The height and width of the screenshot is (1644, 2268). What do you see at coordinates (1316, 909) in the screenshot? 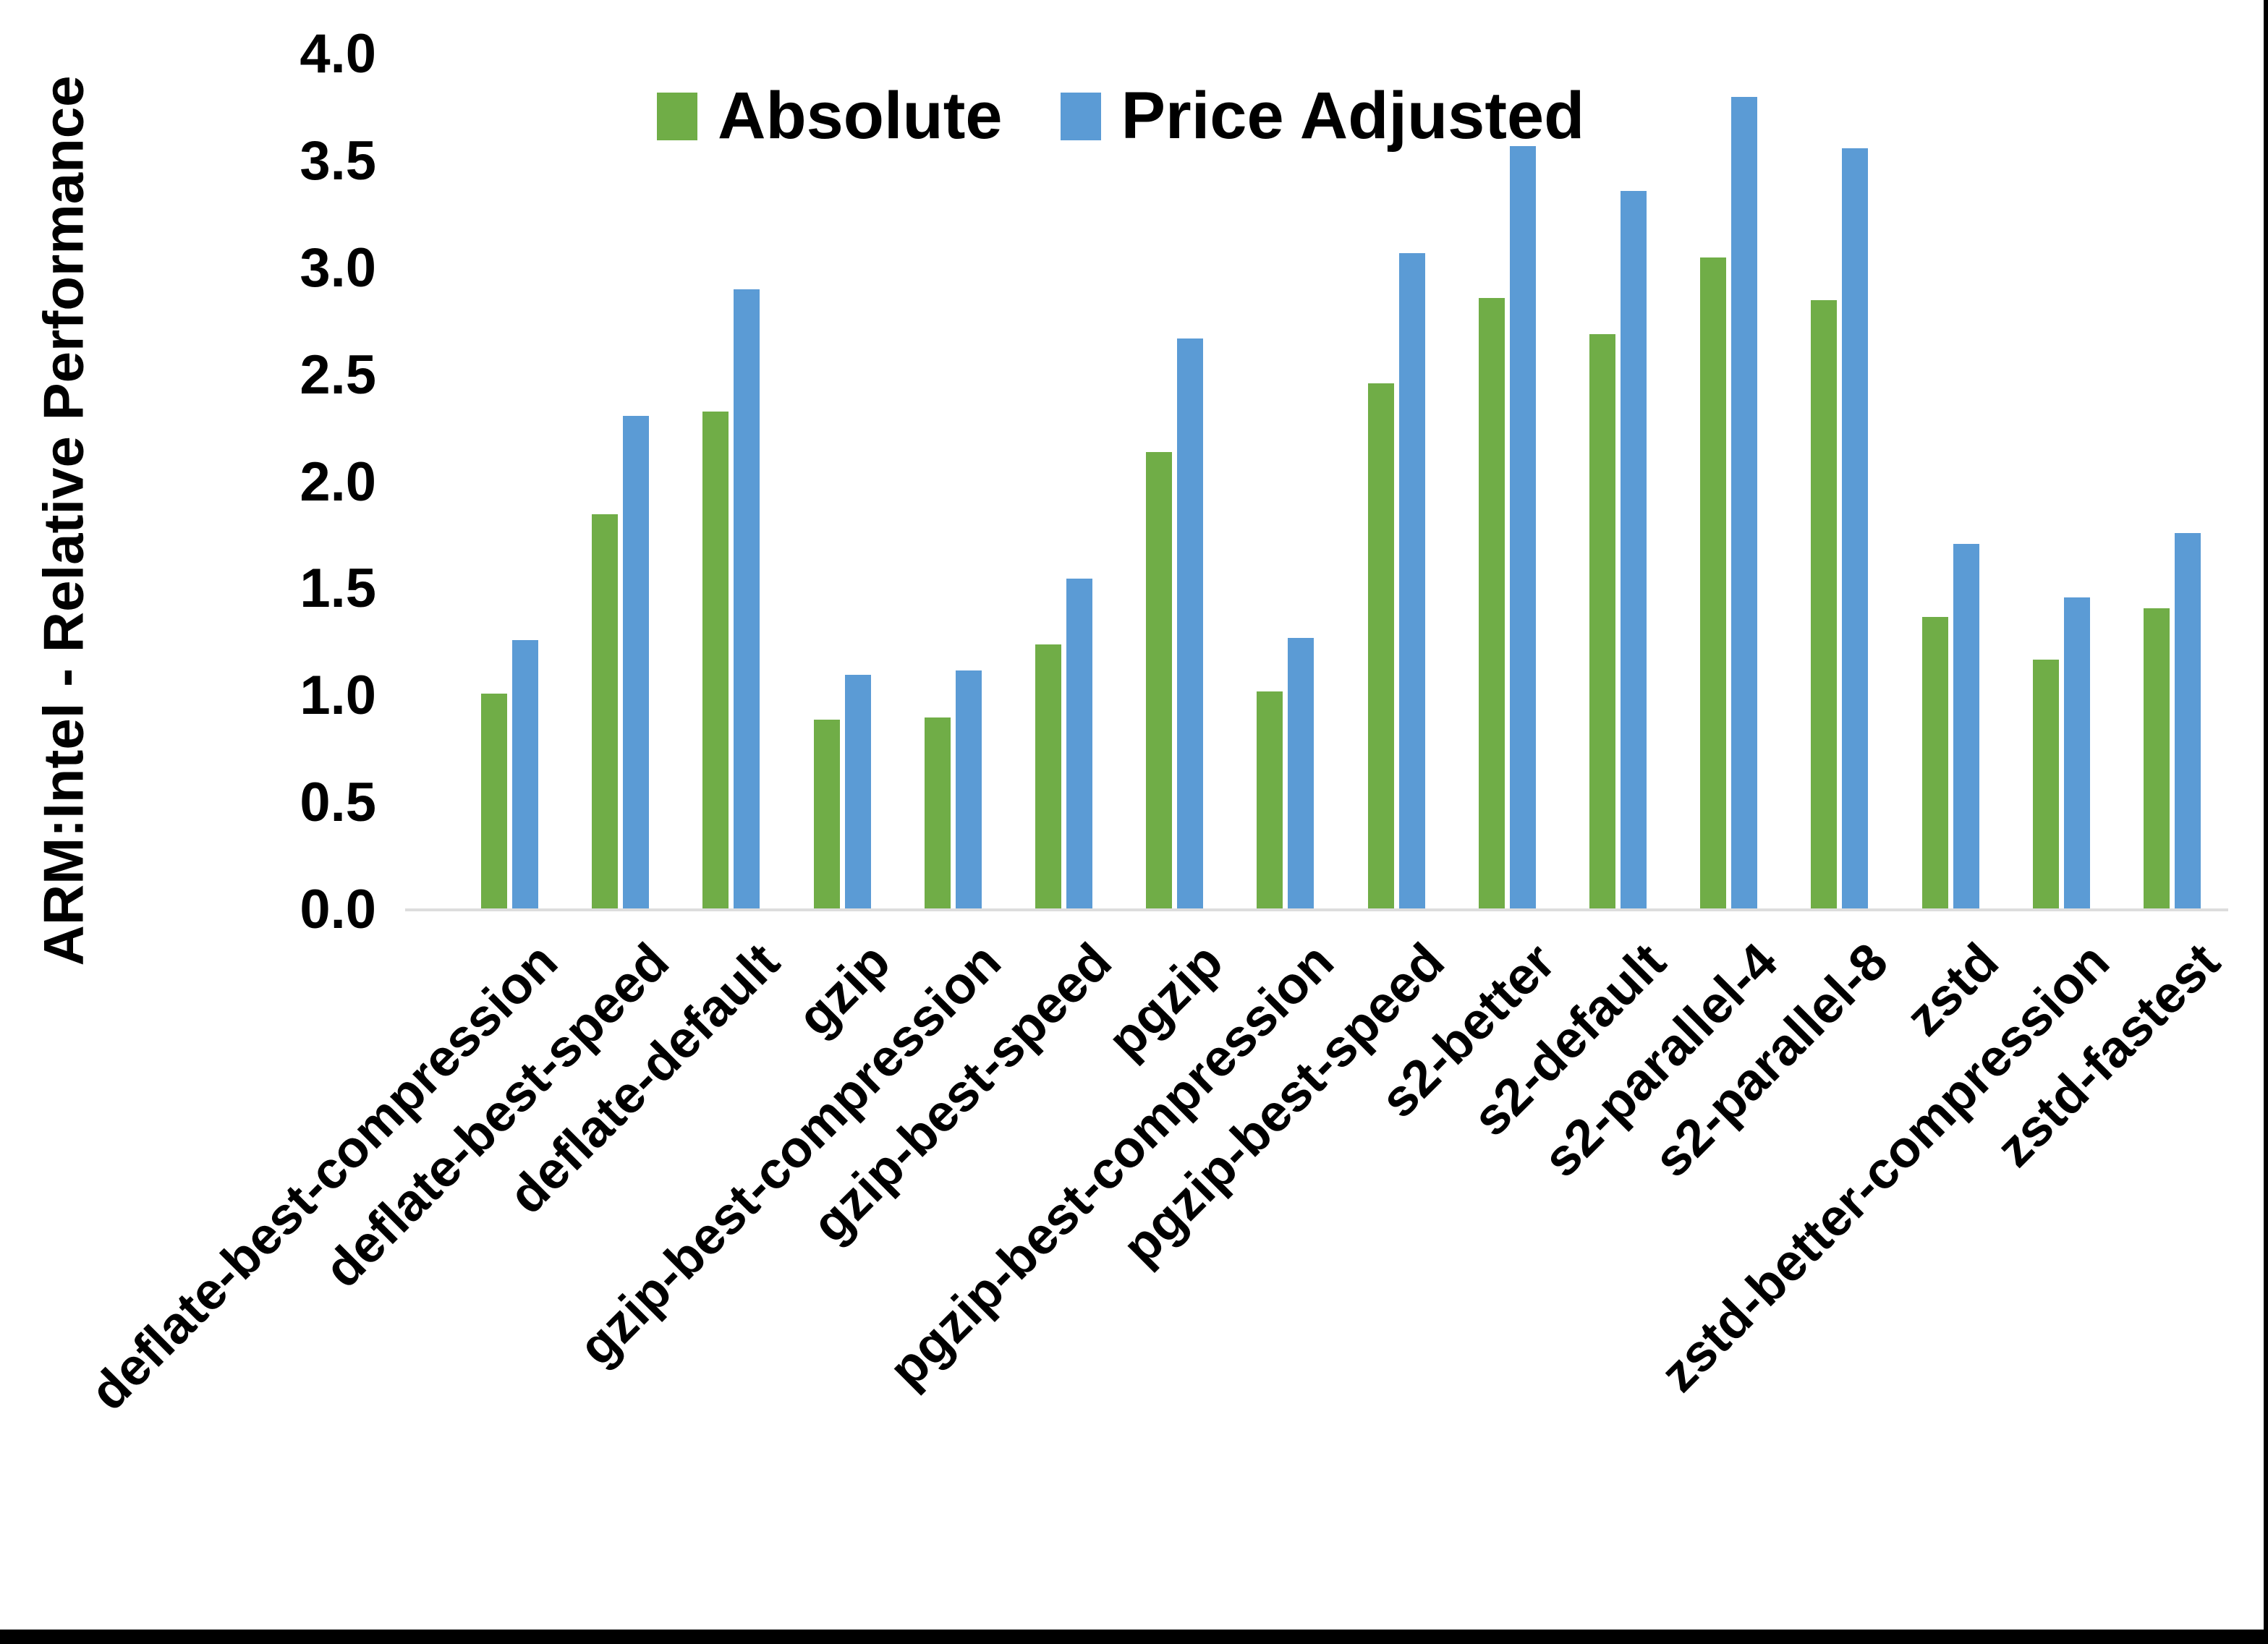
I see `x-axis-line` at bounding box center [1316, 909].